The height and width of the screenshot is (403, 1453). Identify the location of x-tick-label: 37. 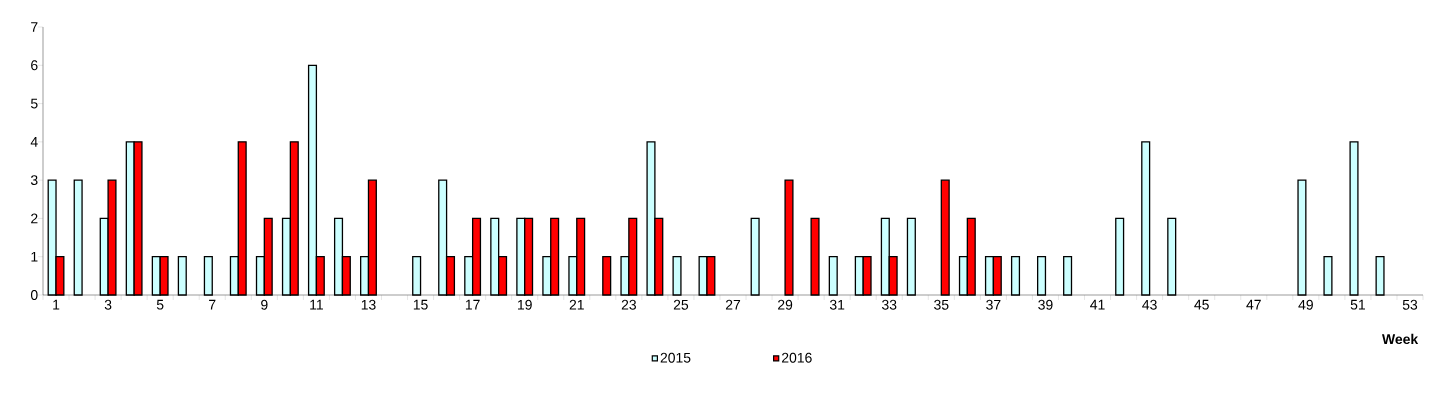
(993, 304).